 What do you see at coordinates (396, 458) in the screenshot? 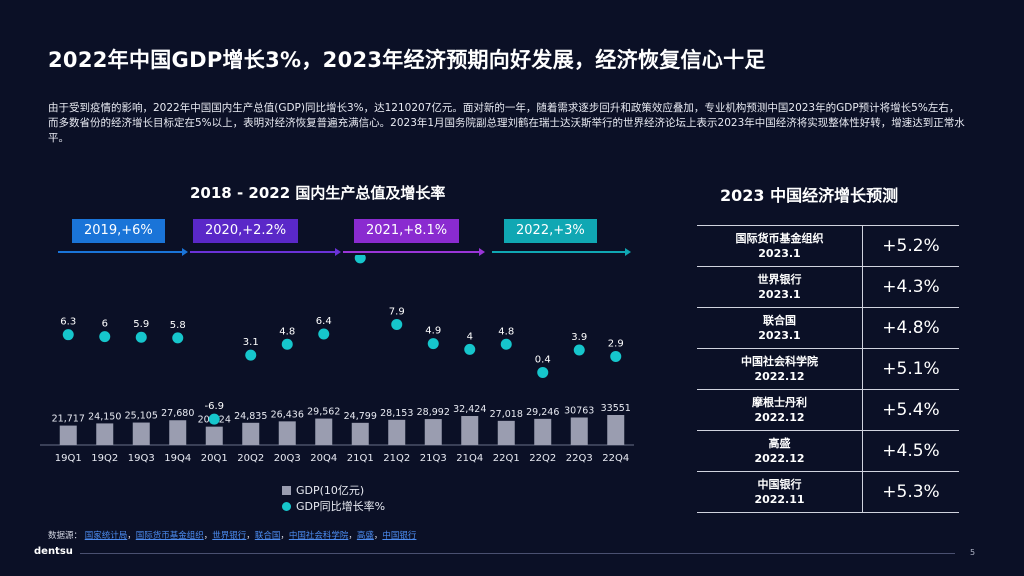
I see `x-tick-label: 21Q2` at bounding box center [396, 458].